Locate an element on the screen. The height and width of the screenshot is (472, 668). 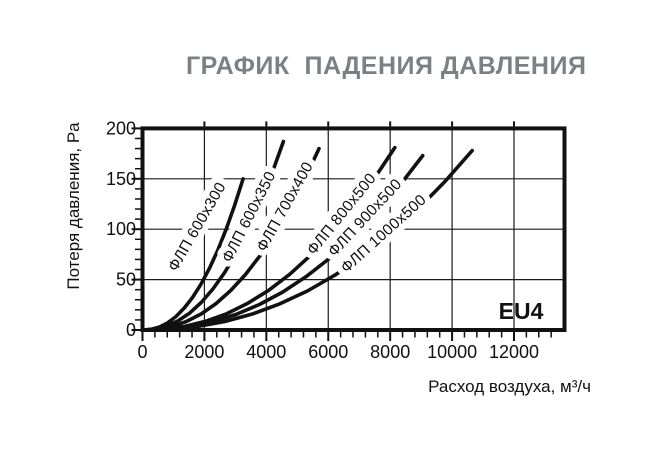
y-tick-label-200: 200 is located at coordinates (121, 128).